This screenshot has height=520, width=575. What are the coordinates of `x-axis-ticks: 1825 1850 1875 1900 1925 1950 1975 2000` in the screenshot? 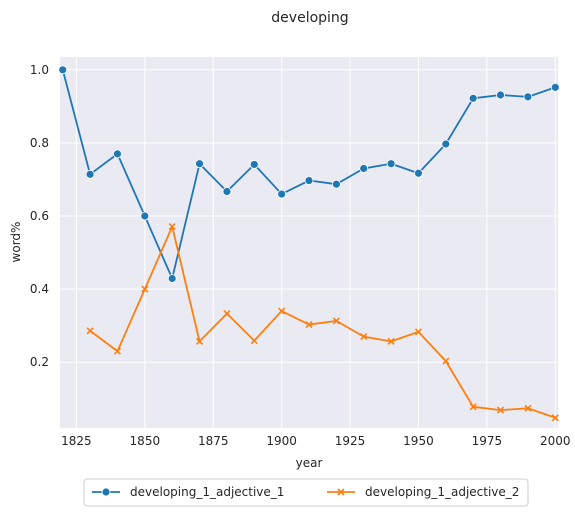 It's located at (315, 441).